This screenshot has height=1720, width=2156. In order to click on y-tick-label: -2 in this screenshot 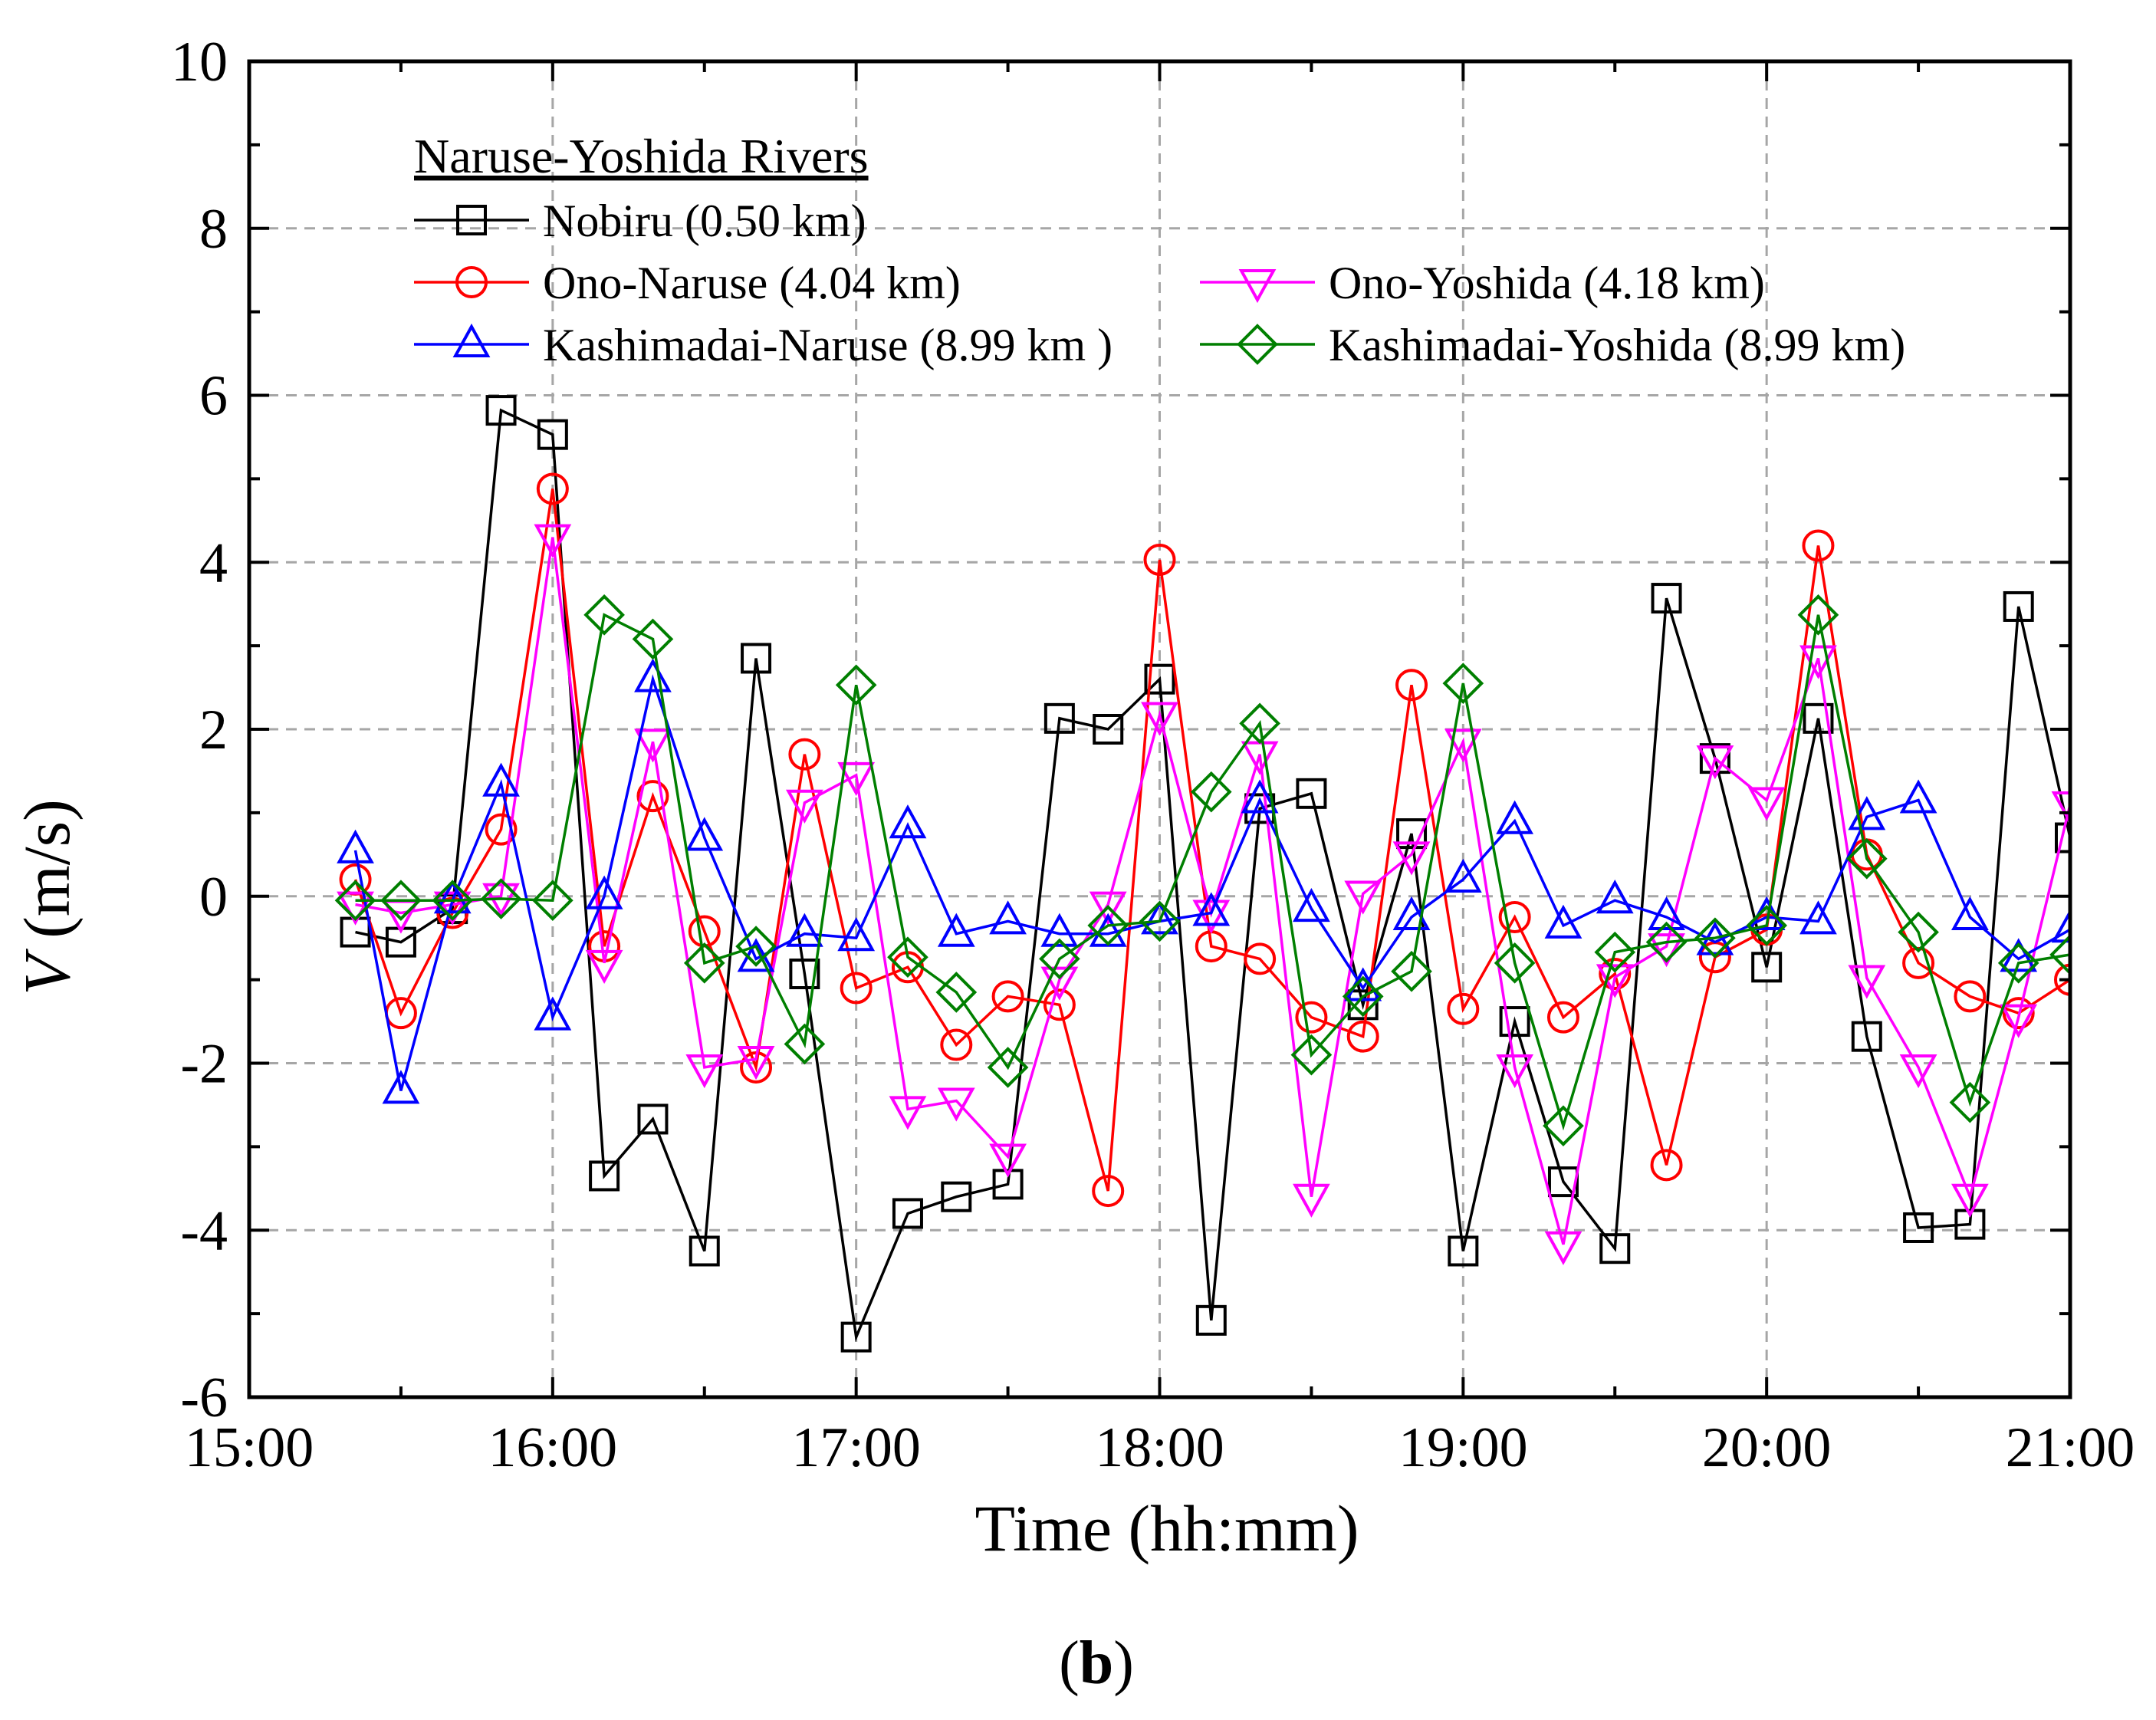, I will do `click(204, 1064)`.